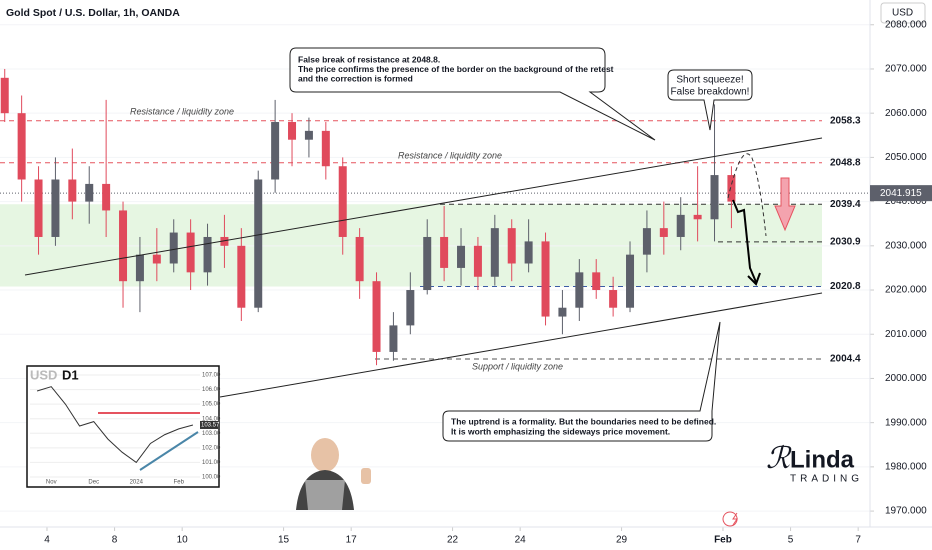 The height and width of the screenshot is (550, 932). I want to click on callout-top-box, so click(472, 94).